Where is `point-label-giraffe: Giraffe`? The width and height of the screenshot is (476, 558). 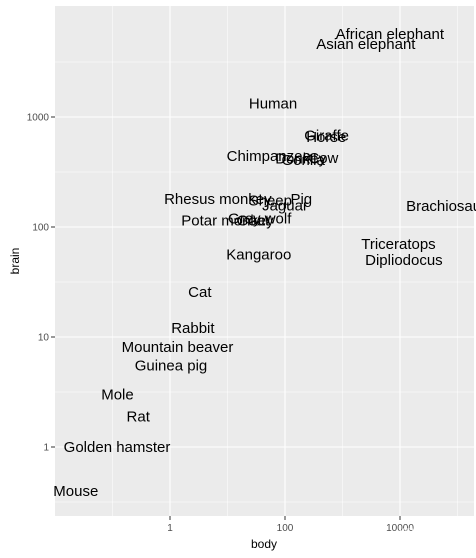 point-label-giraffe: Giraffe is located at coordinates (326, 135).